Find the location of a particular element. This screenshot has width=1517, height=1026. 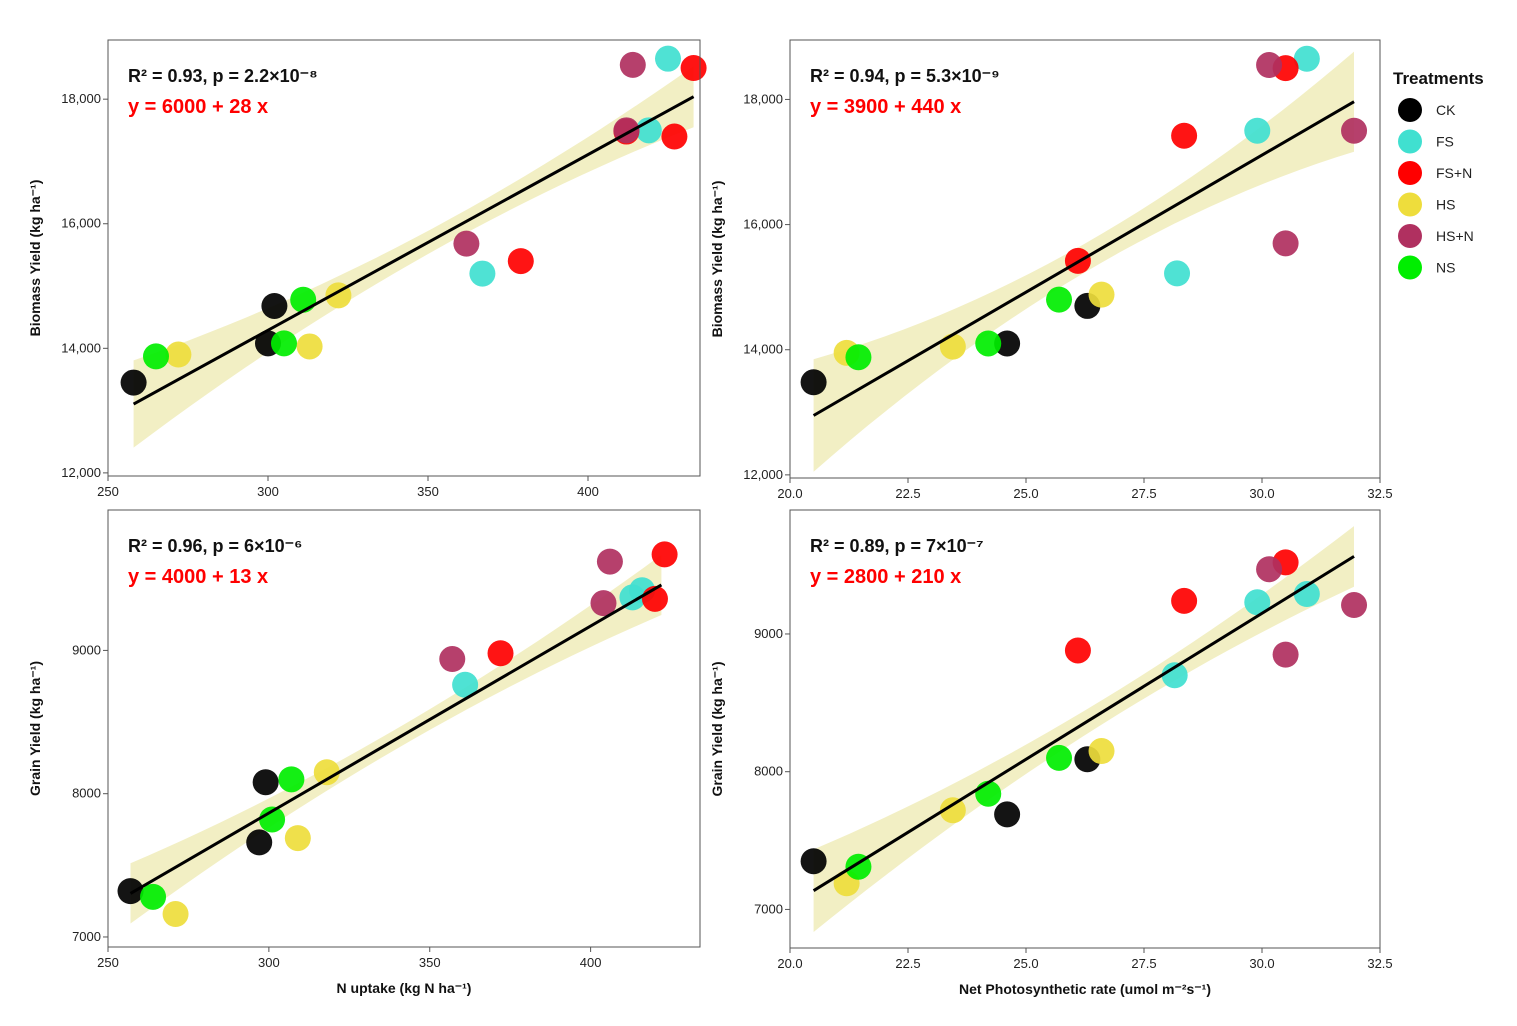

stats-annotation: R² = 0.94, p = 5.3×10⁻⁹ is located at coordinates (905, 76).